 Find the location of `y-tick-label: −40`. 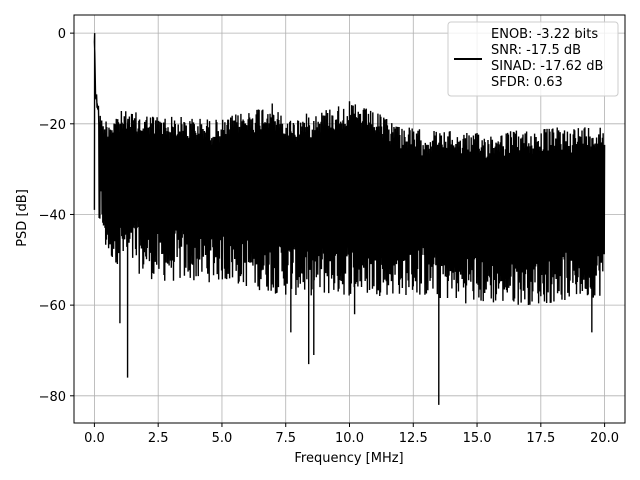

y-tick-label: −40 is located at coordinates (52, 215).